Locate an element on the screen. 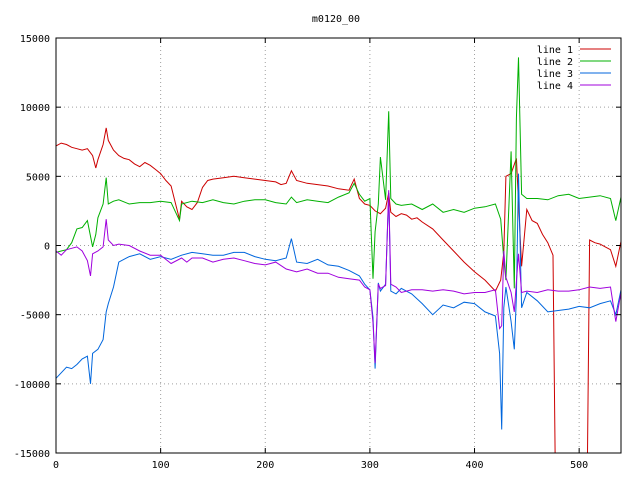 The image size is (640, 480). legend-label-3: line 3 is located at coordinates (555, 74).